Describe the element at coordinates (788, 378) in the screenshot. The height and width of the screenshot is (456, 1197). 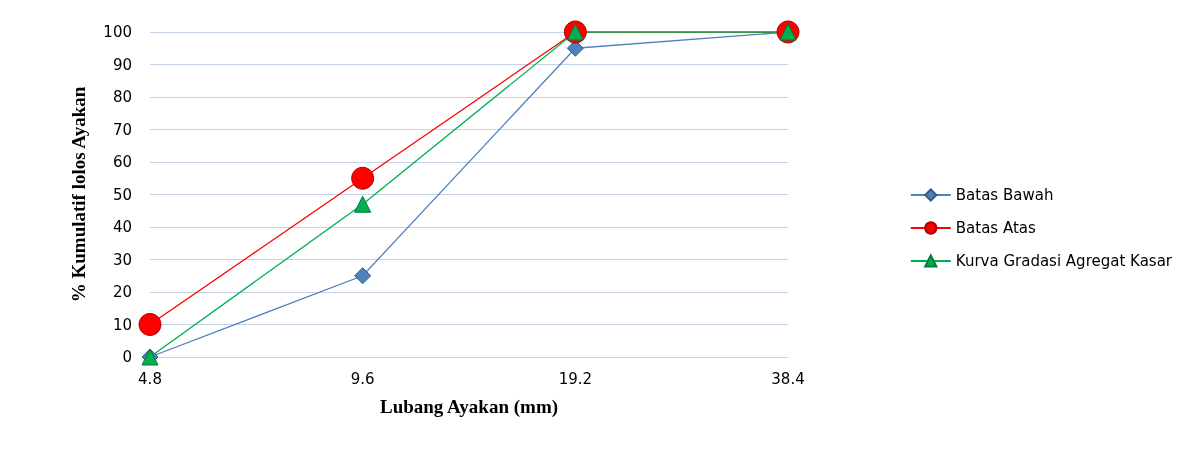
I see `x-tick-label: 38.4` at that location.